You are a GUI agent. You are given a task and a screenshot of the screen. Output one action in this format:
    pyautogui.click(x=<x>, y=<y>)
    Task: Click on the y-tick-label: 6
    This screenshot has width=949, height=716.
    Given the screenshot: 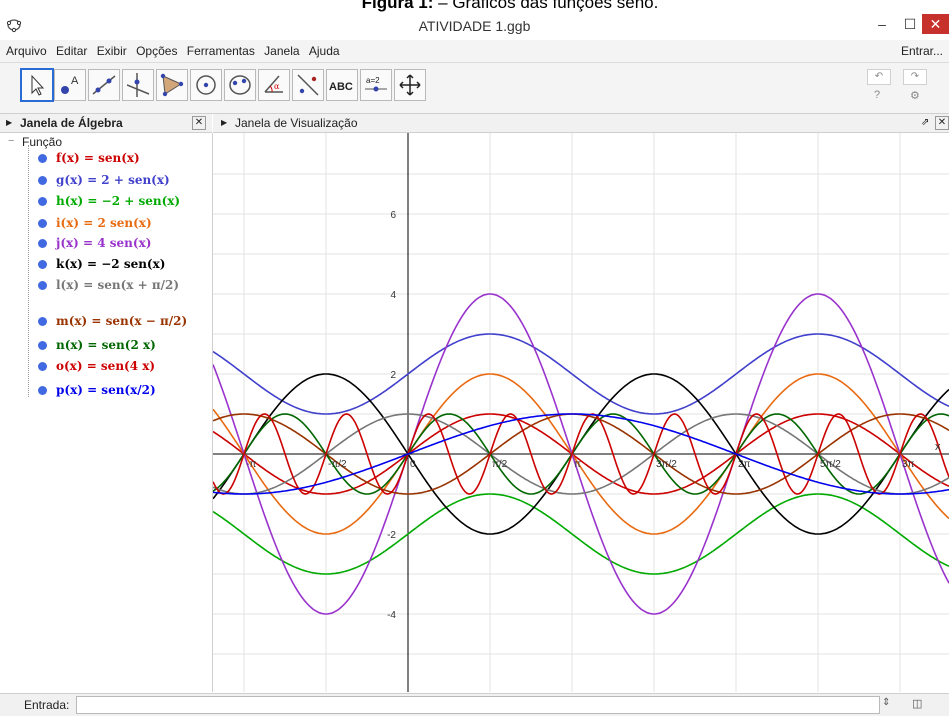 What is the action you would take?
    pyautogui.click(x=393, y=215)
    